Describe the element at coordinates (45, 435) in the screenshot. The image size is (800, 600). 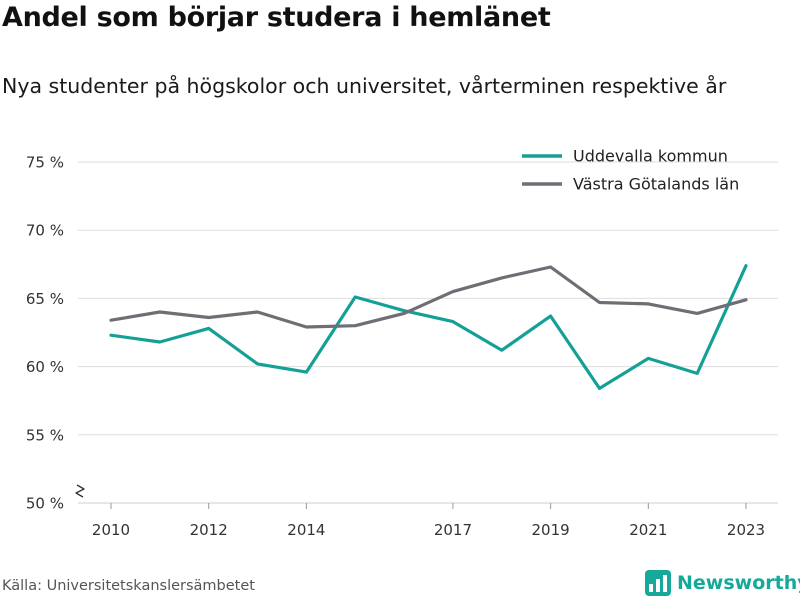
I see `y-tick-label: 55 %` at that location.